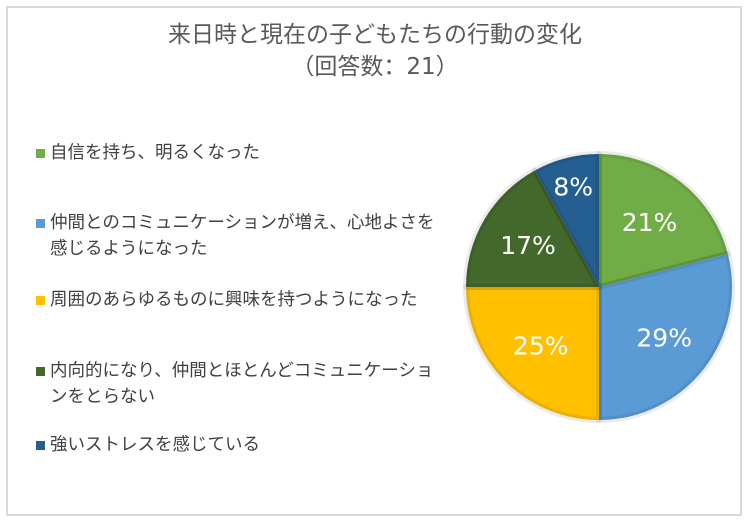 Image resolution: width=750 pixels, height=524 pixels. Describe the element at coordinates (155, 445) in the screenshot. I see `legend-label: 強いストレスを感じている` at that location.